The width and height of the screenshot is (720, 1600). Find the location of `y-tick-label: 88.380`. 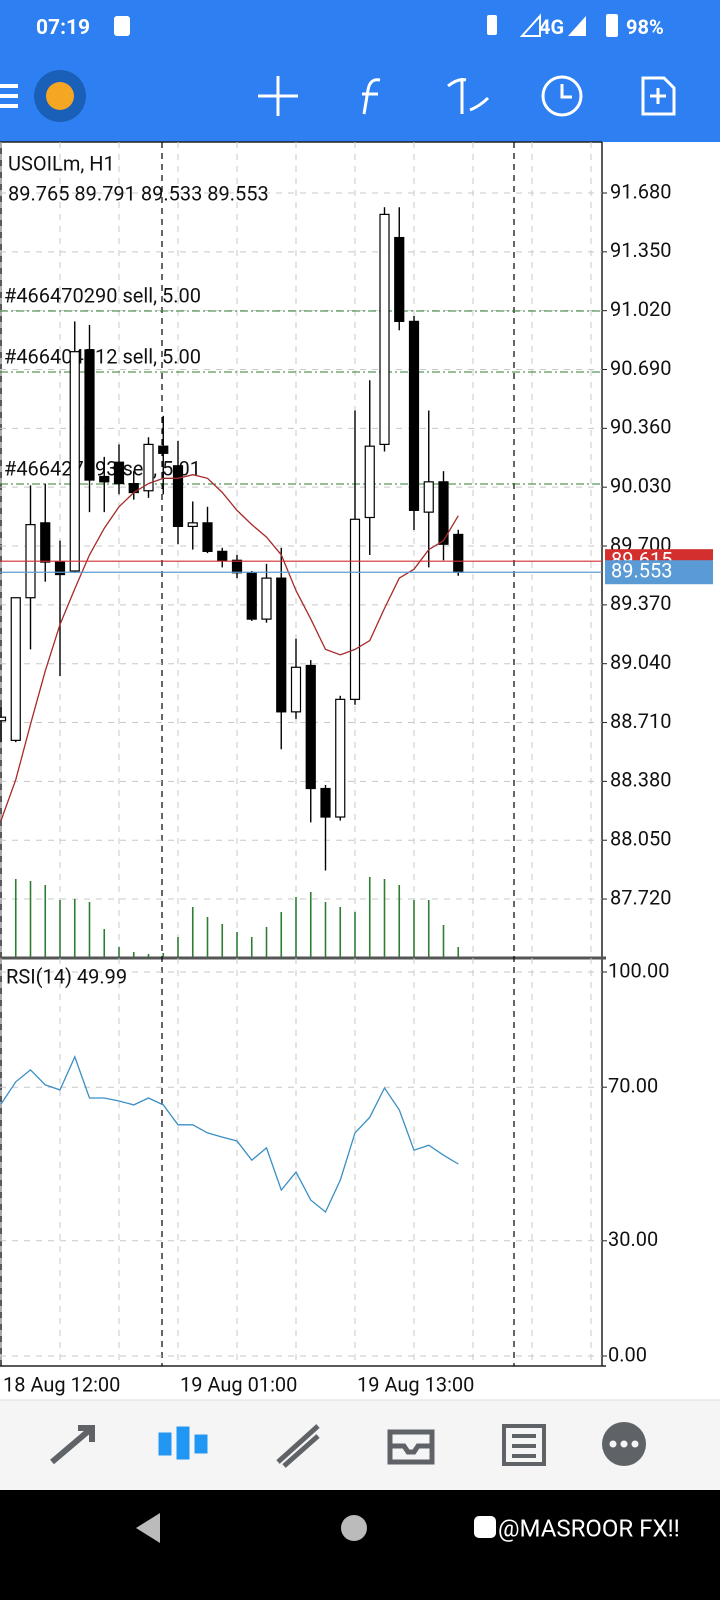

y-tick-label: 88.380 is located at coordinates (640, 780).